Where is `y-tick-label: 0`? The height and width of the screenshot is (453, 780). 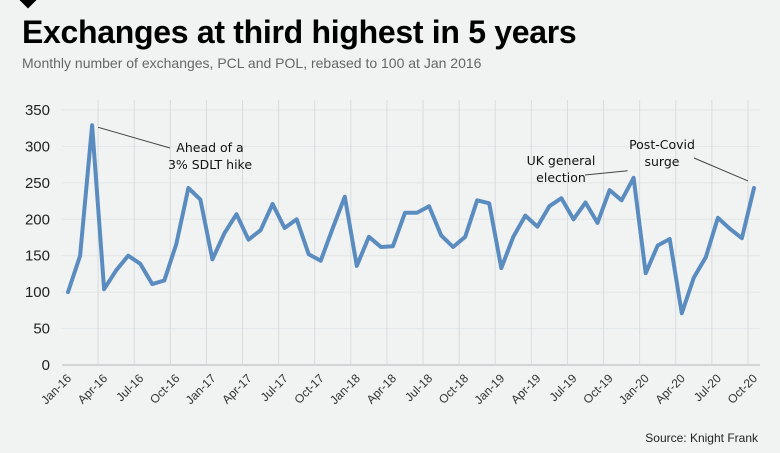
y-tick-label: 0 is located at coordinates (46, 365).